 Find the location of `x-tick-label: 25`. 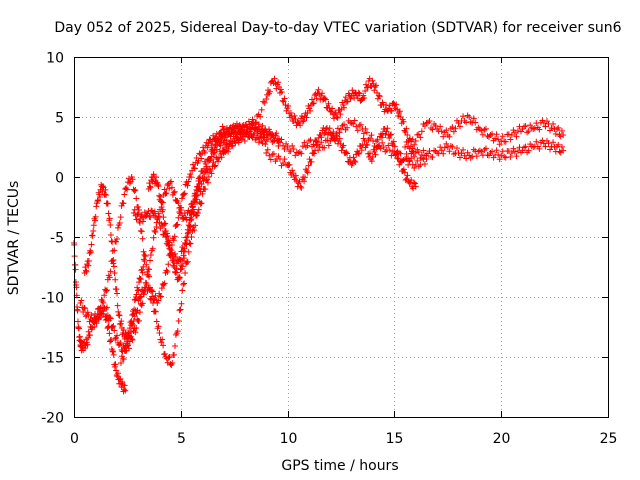

x-tick-label: 25 is located at coordinates (609, 439).